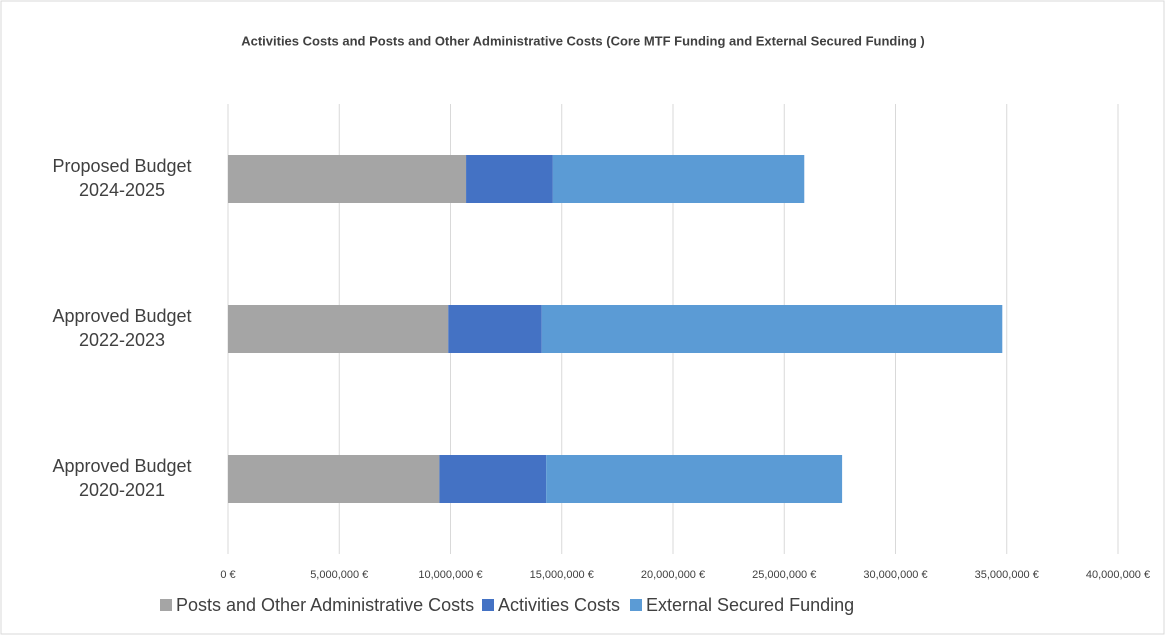 The width and height of the screenshot is (1174, 641). I want to click on x-tick-label: 10,000,000 €, so click(450, 575).